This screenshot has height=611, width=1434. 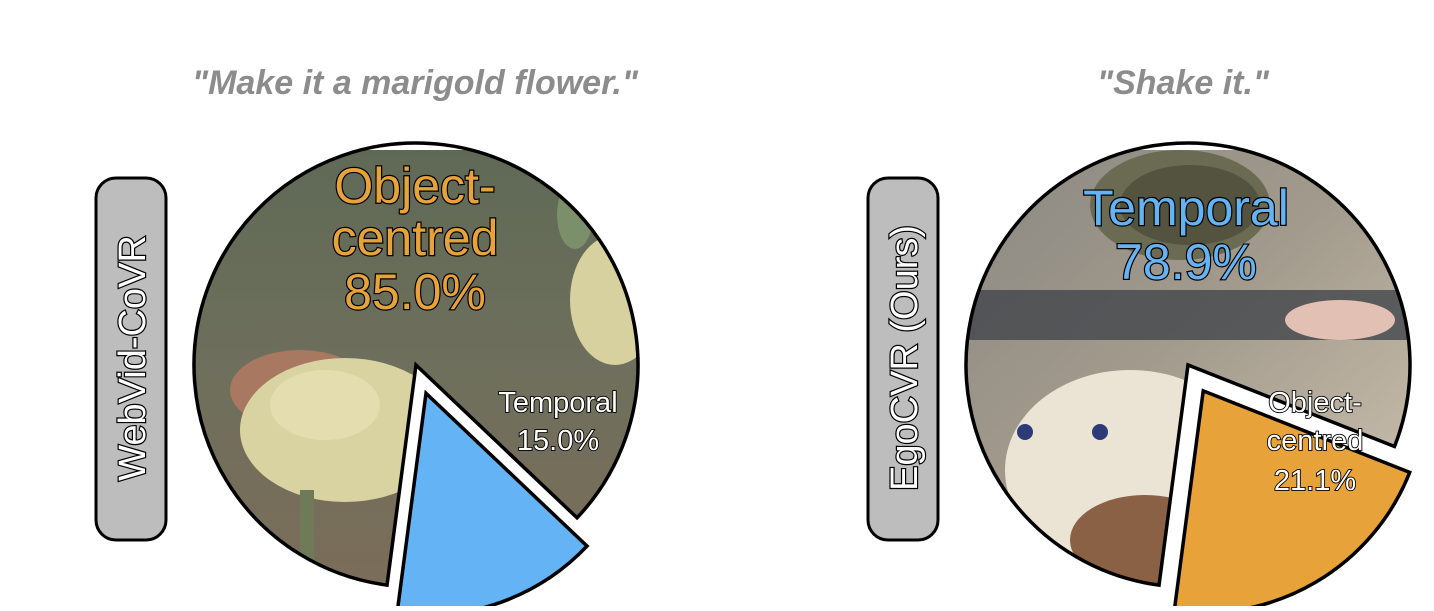 I want to click on slice-label-object-centred: Object- centred 21.1%, so click(x=1315, y=442).